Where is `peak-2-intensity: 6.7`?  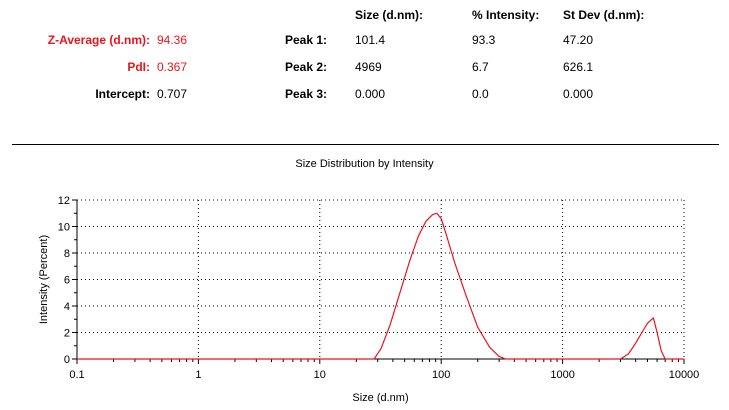 peak-2-intensity: 6.7 is located at coordinates (480, 67).